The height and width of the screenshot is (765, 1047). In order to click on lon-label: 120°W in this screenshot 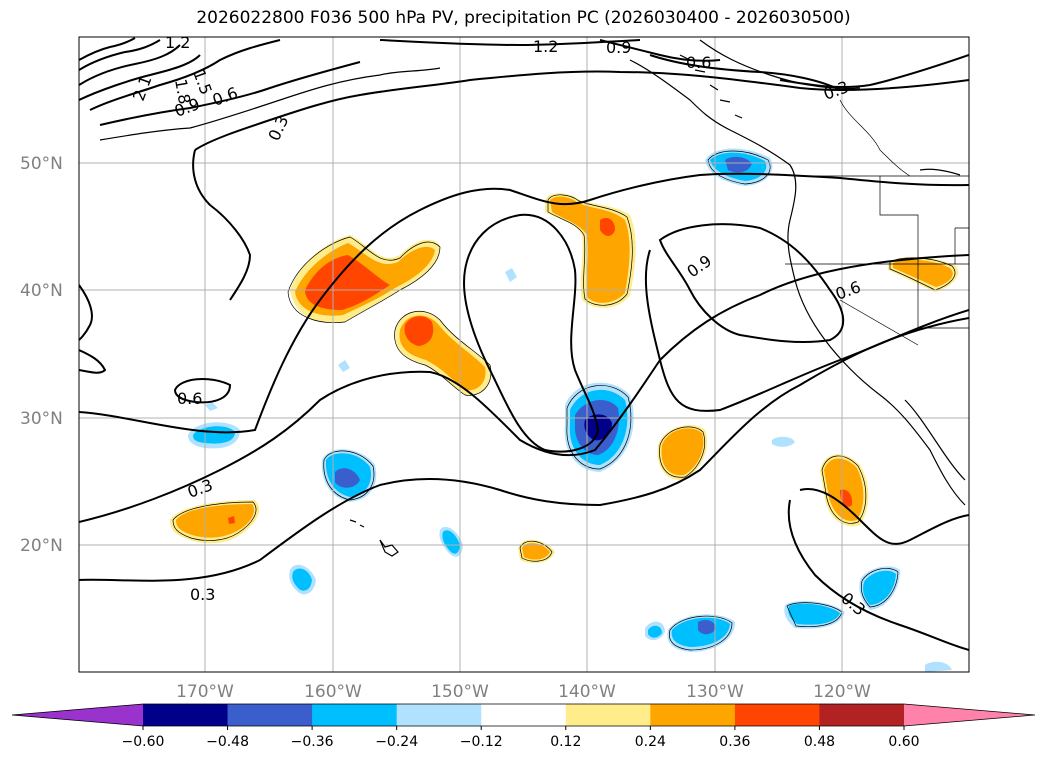, I will do `click(842, 692)`.